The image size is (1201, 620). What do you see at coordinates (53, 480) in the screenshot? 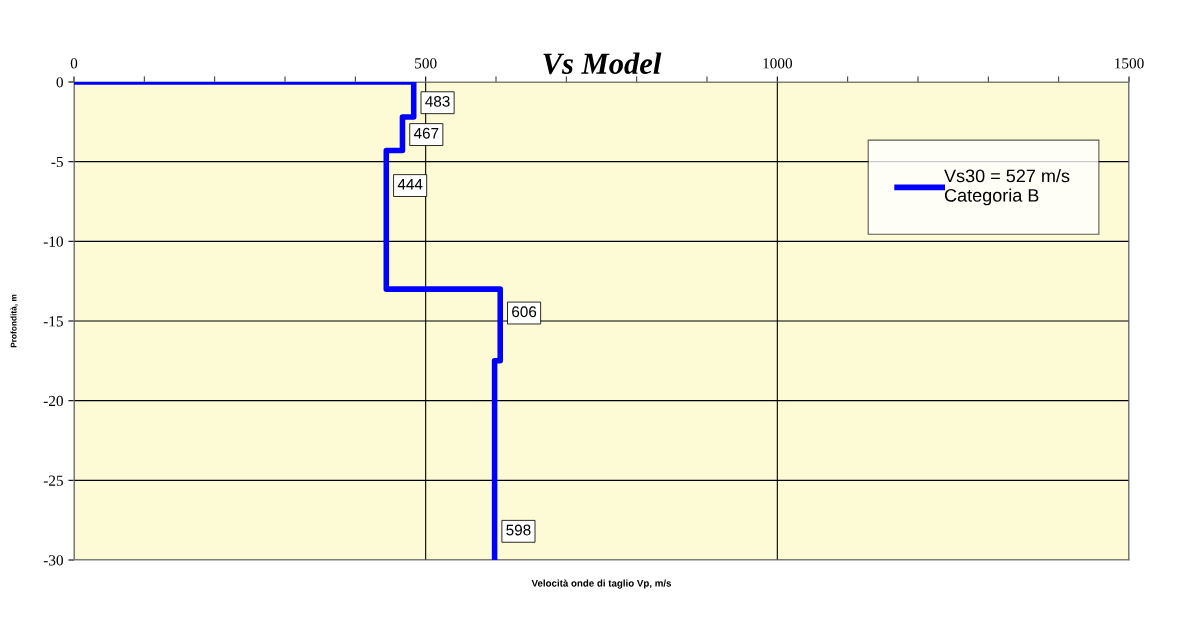
I see `y-tick-label: -25` at bounding box center [53, 480].